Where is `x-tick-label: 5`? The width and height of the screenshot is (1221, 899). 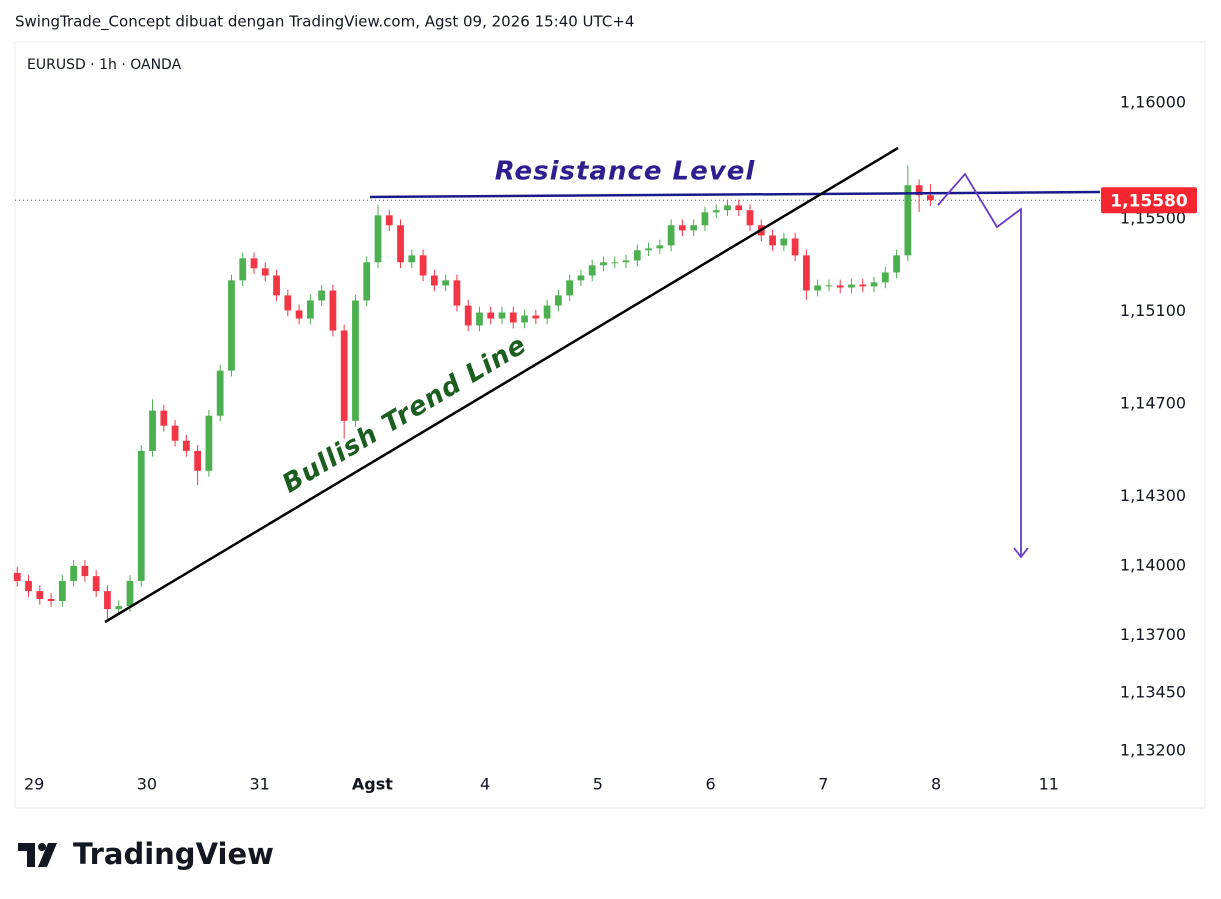 x-tick-label: 5 is located at coordinates (598, 784).